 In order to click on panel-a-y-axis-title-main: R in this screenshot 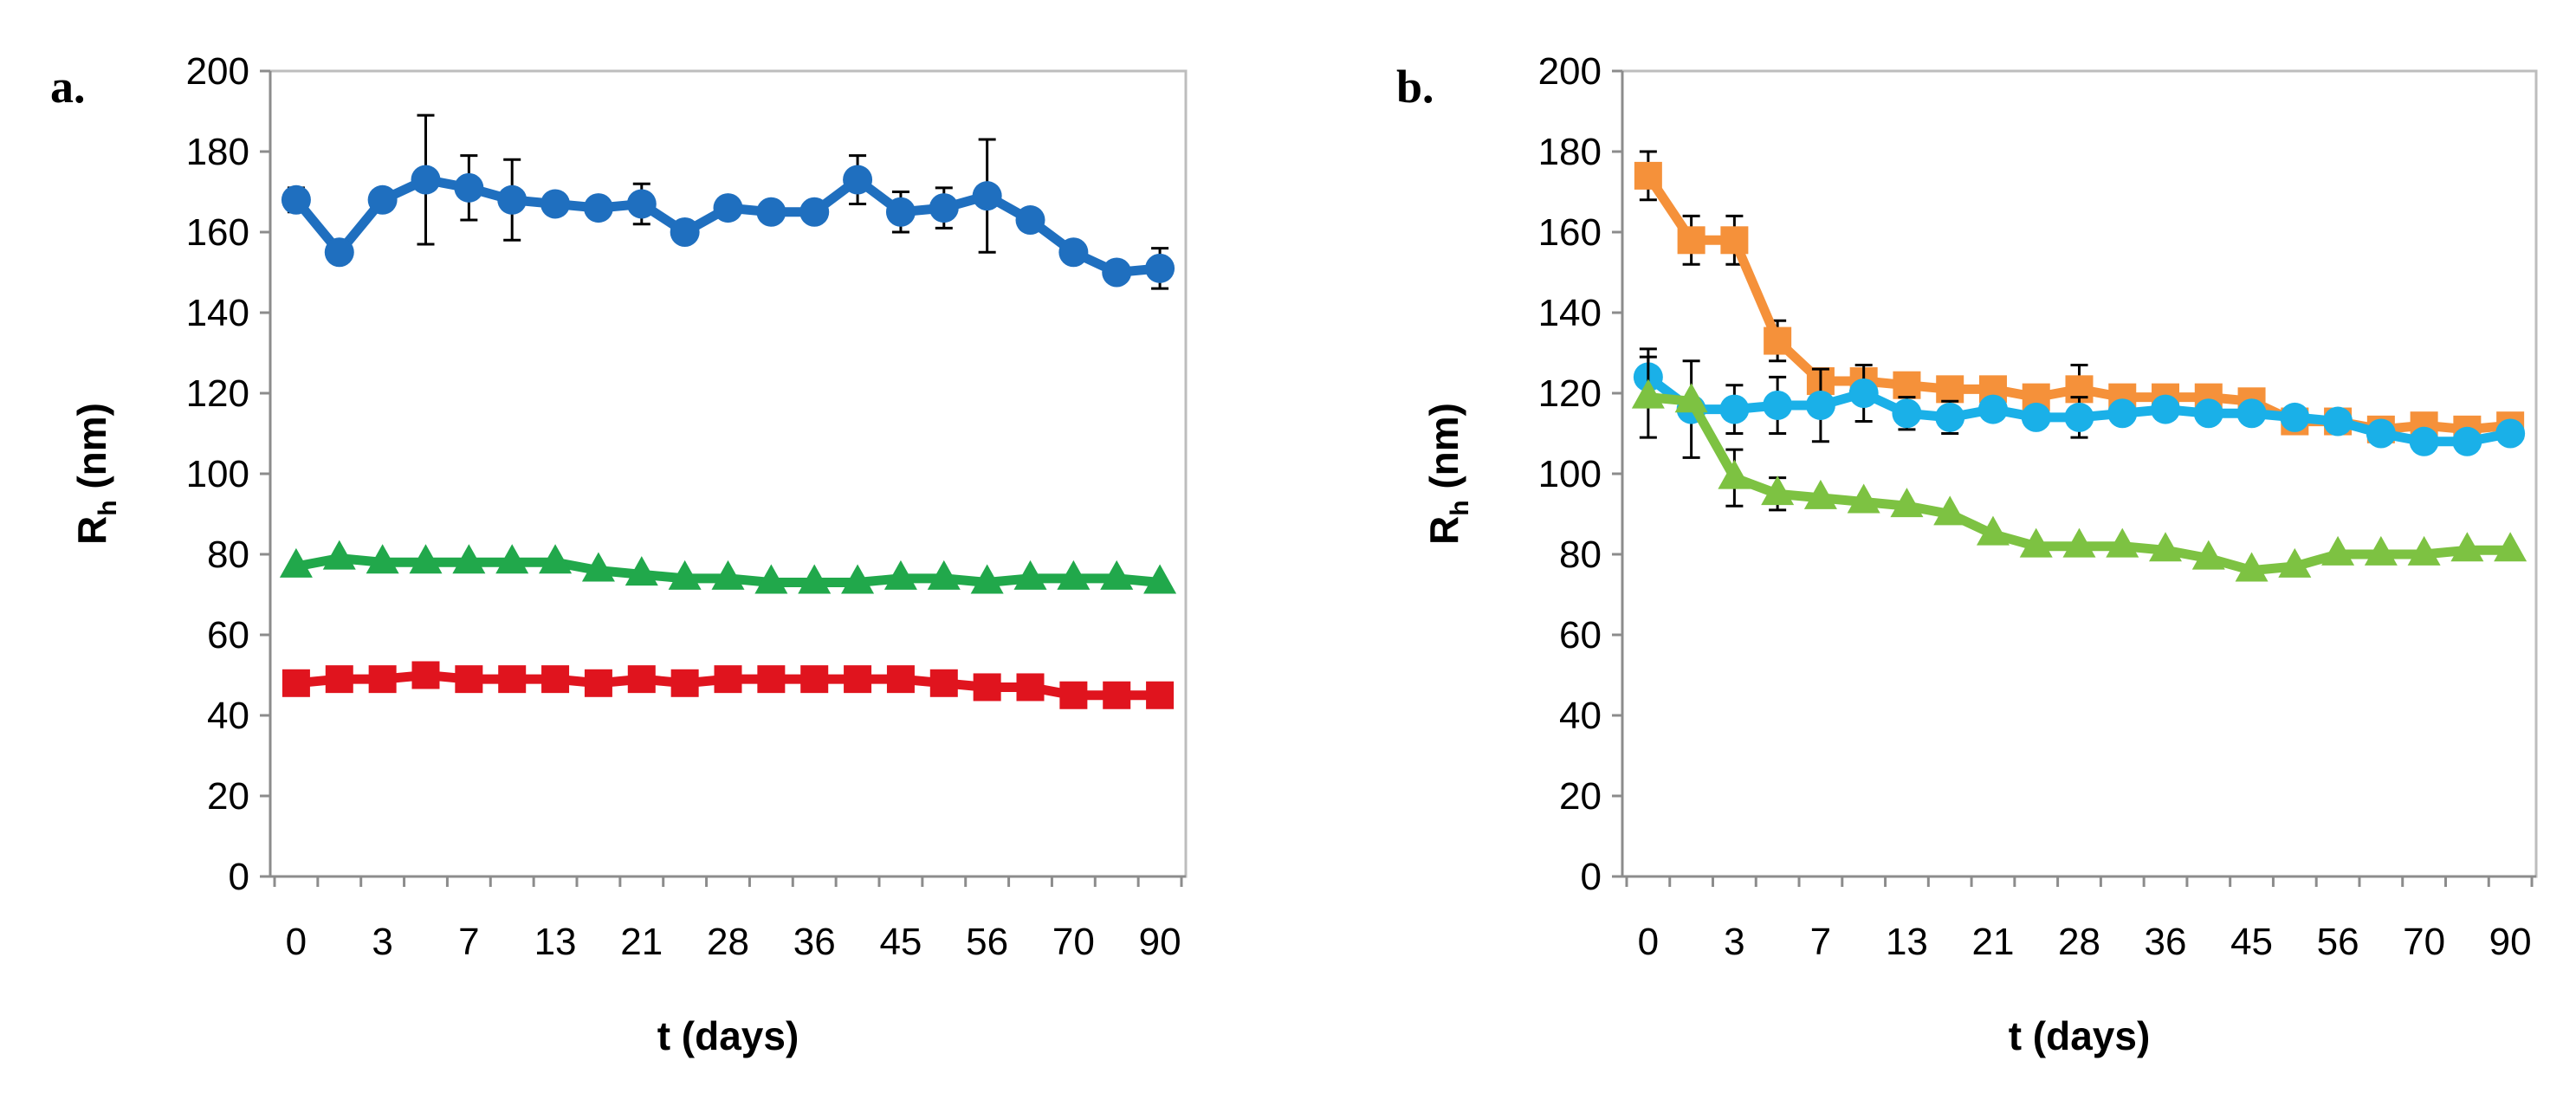, I will do `click(91, 530)`.